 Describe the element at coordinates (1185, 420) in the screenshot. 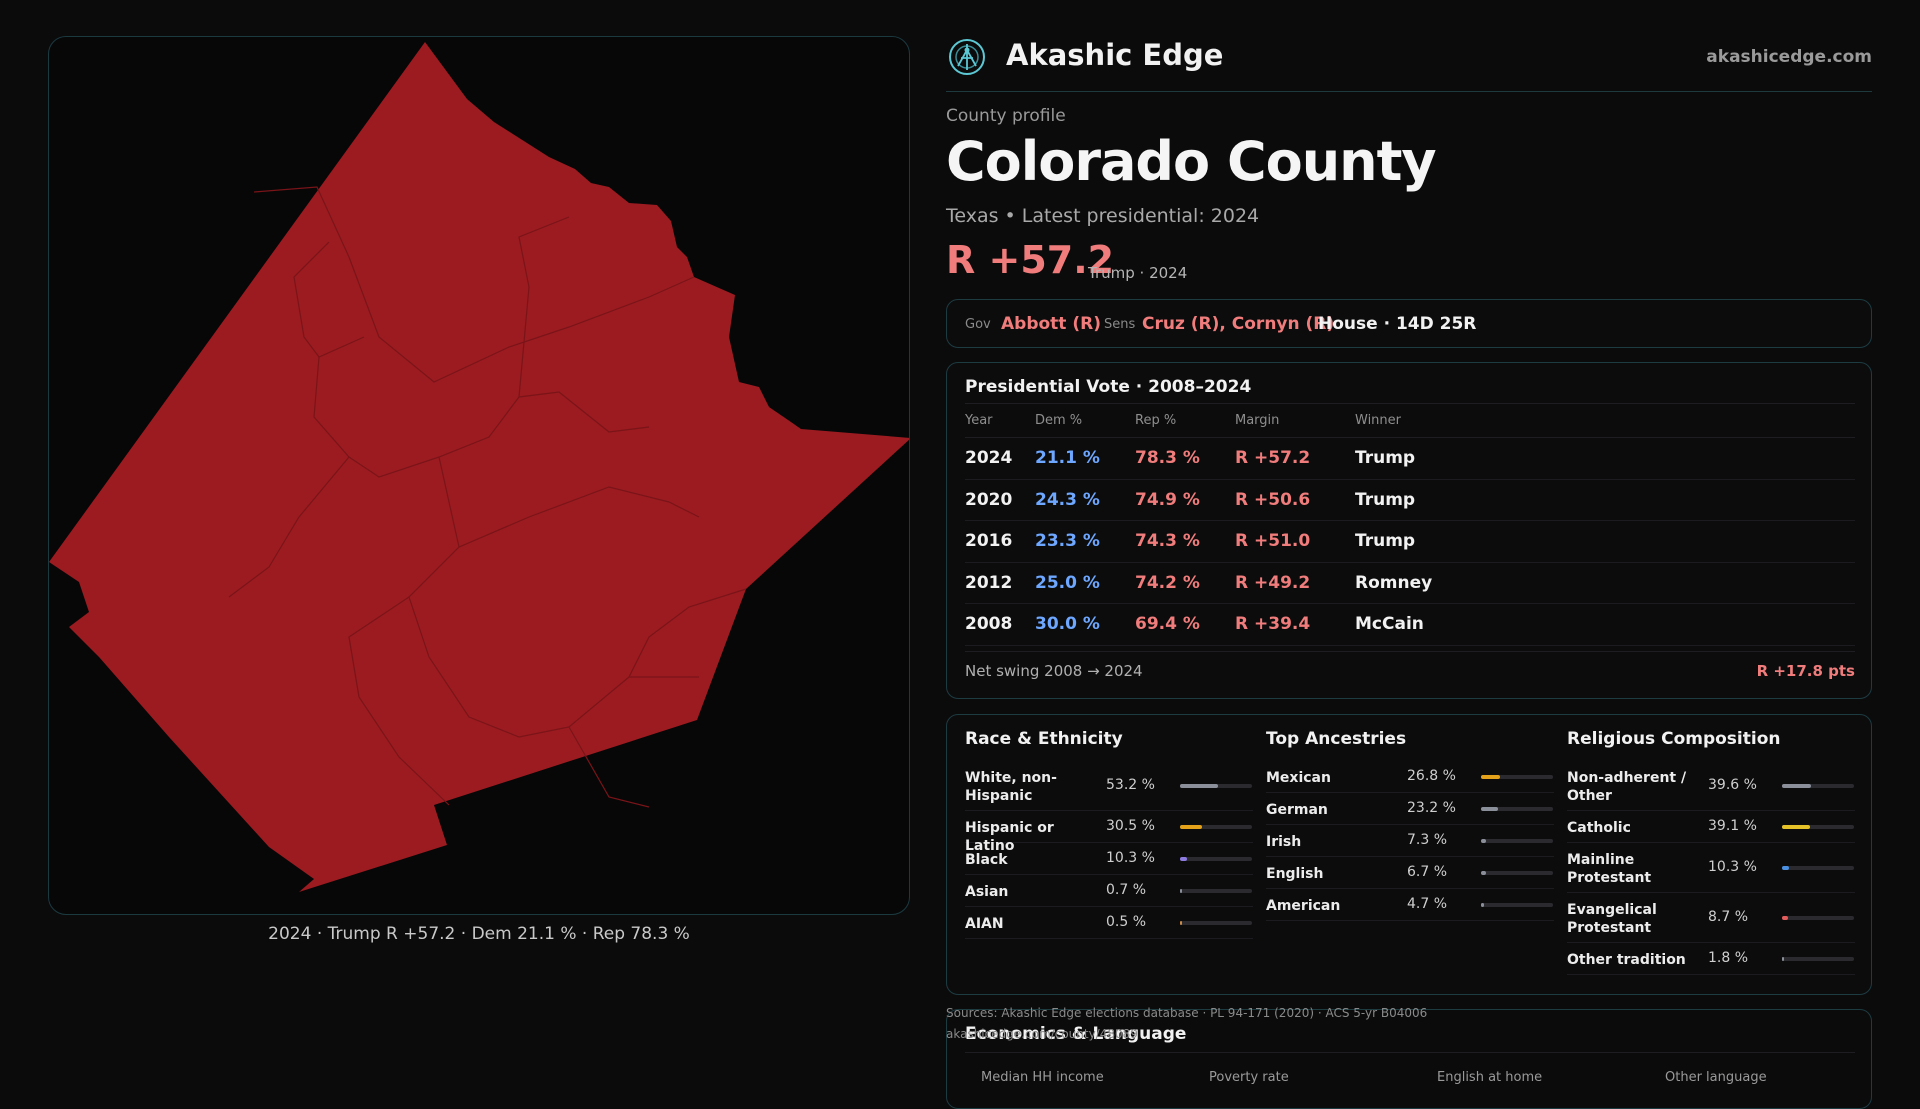

I see `col-rep: Rep %` at that location.